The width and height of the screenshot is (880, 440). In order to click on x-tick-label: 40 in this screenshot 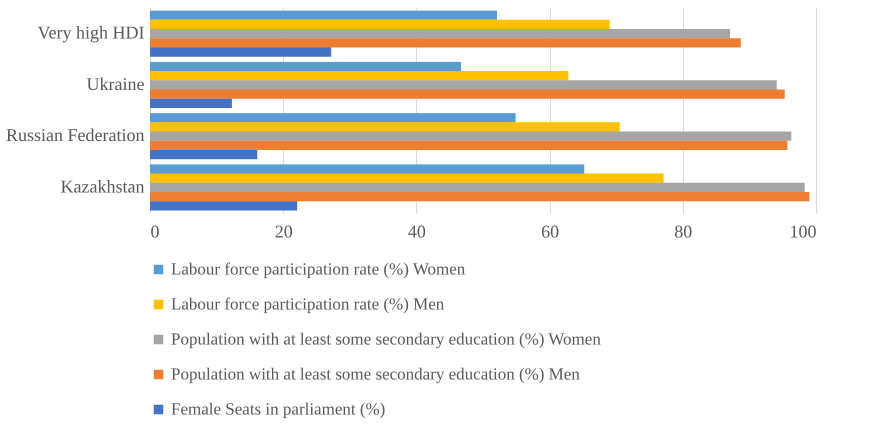, I will do `click(417, 232)`.